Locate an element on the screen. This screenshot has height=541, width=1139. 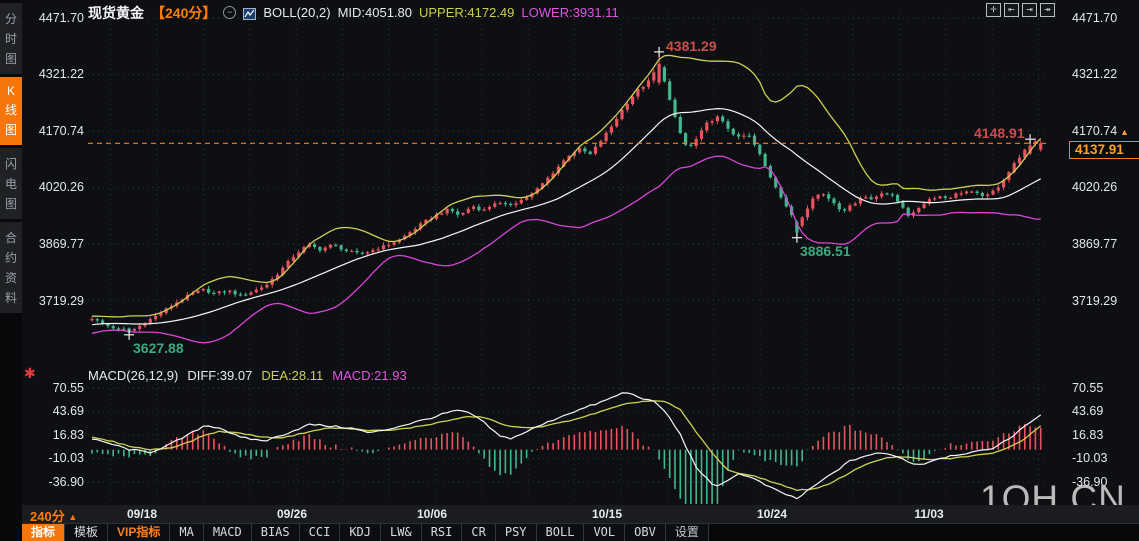
sidebar-tab-3: 闪电图 is located at coordinates (11, 183).